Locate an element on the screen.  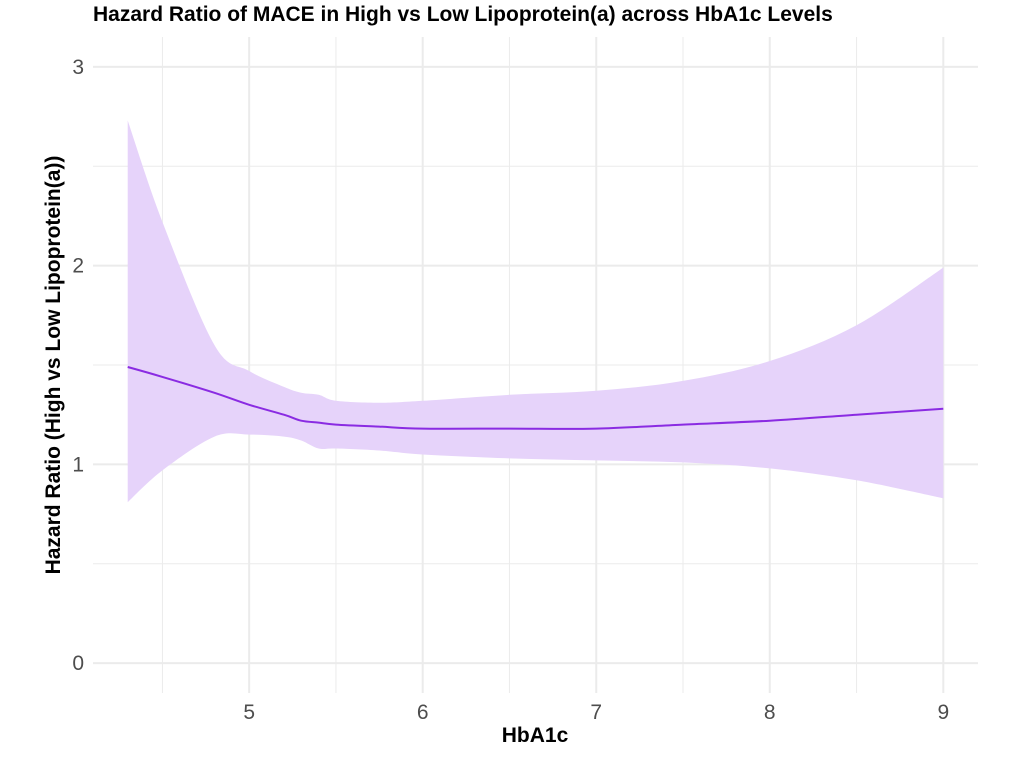
x-tick-label: 6 is located at coordinates (423, 712).